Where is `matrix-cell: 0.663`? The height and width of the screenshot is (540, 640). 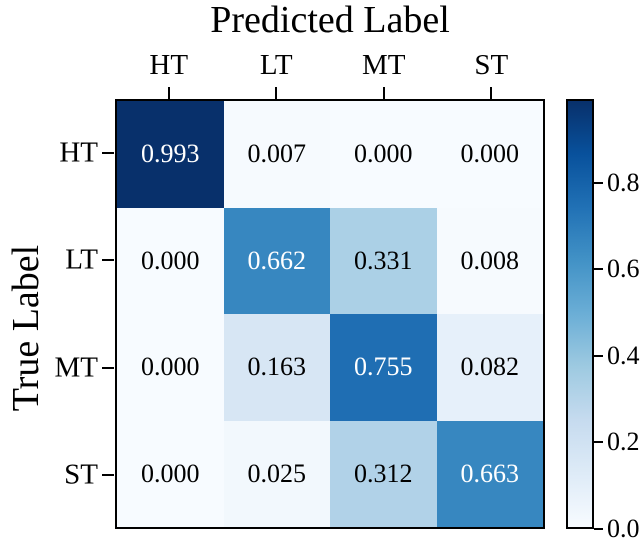 matrix-cell: 0.663 is located at coordinates (489, 473).